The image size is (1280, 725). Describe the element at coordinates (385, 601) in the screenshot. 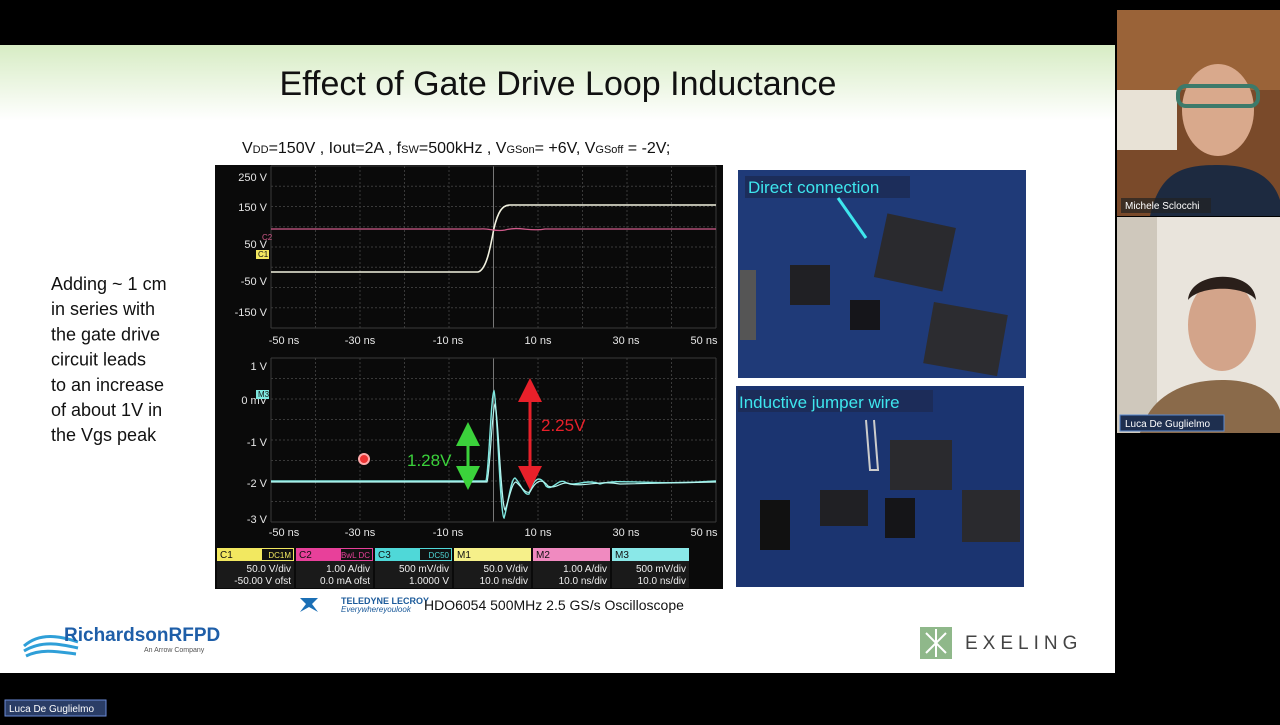

I see `vendor-name: TELEDYNE LECROY` at that location.